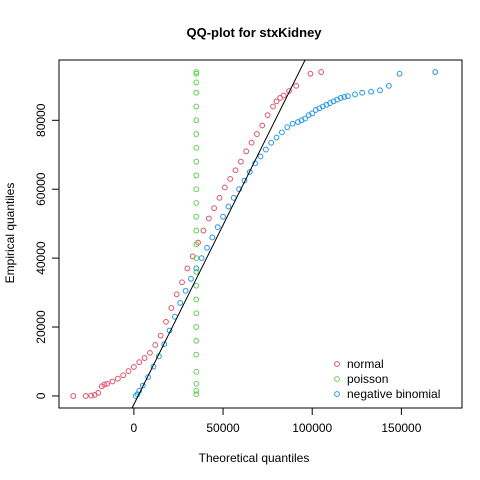  I want to click on x-axis: 0 50000 100000 150000, so click(276, 421).